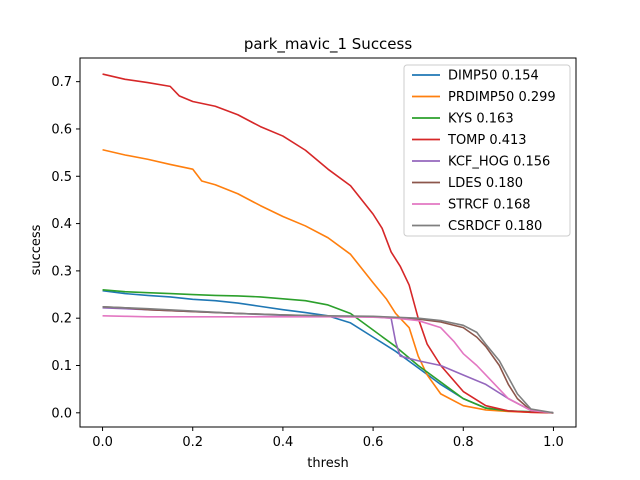 The height and width of the screenshot is (480, 640). Describe the element at coordinates (328, 44) in the screenshot. I see `chart-title: park_mavic_1 Success` at that location.